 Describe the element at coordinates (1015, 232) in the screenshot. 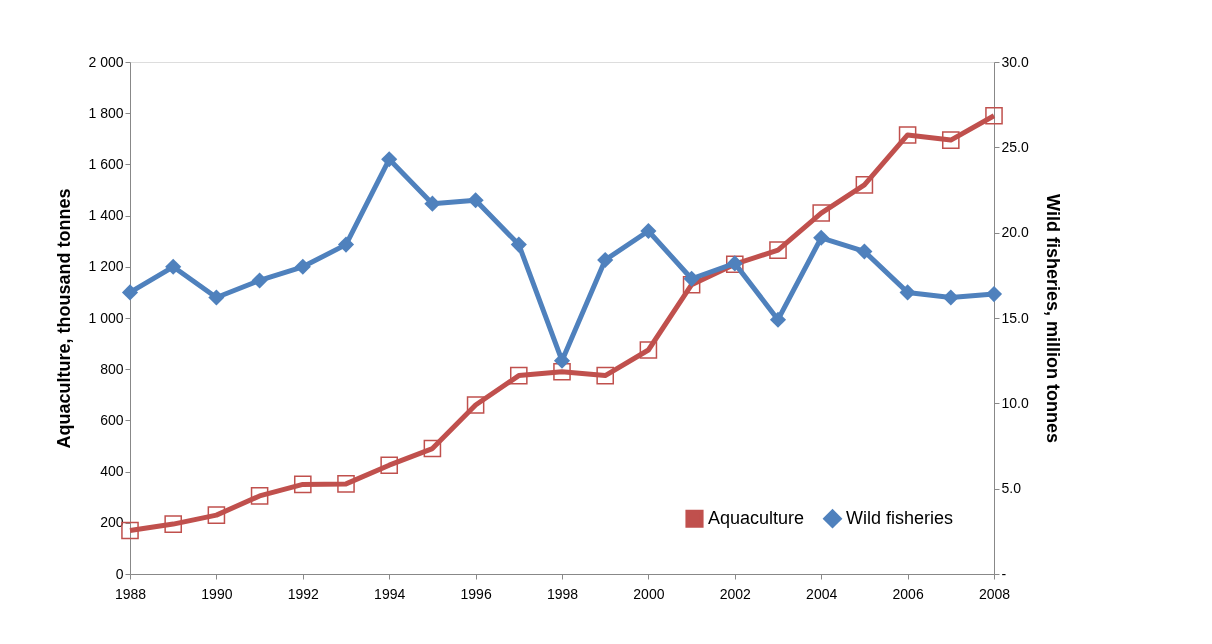

I see `y2-tick-label: 20.0` at that location.